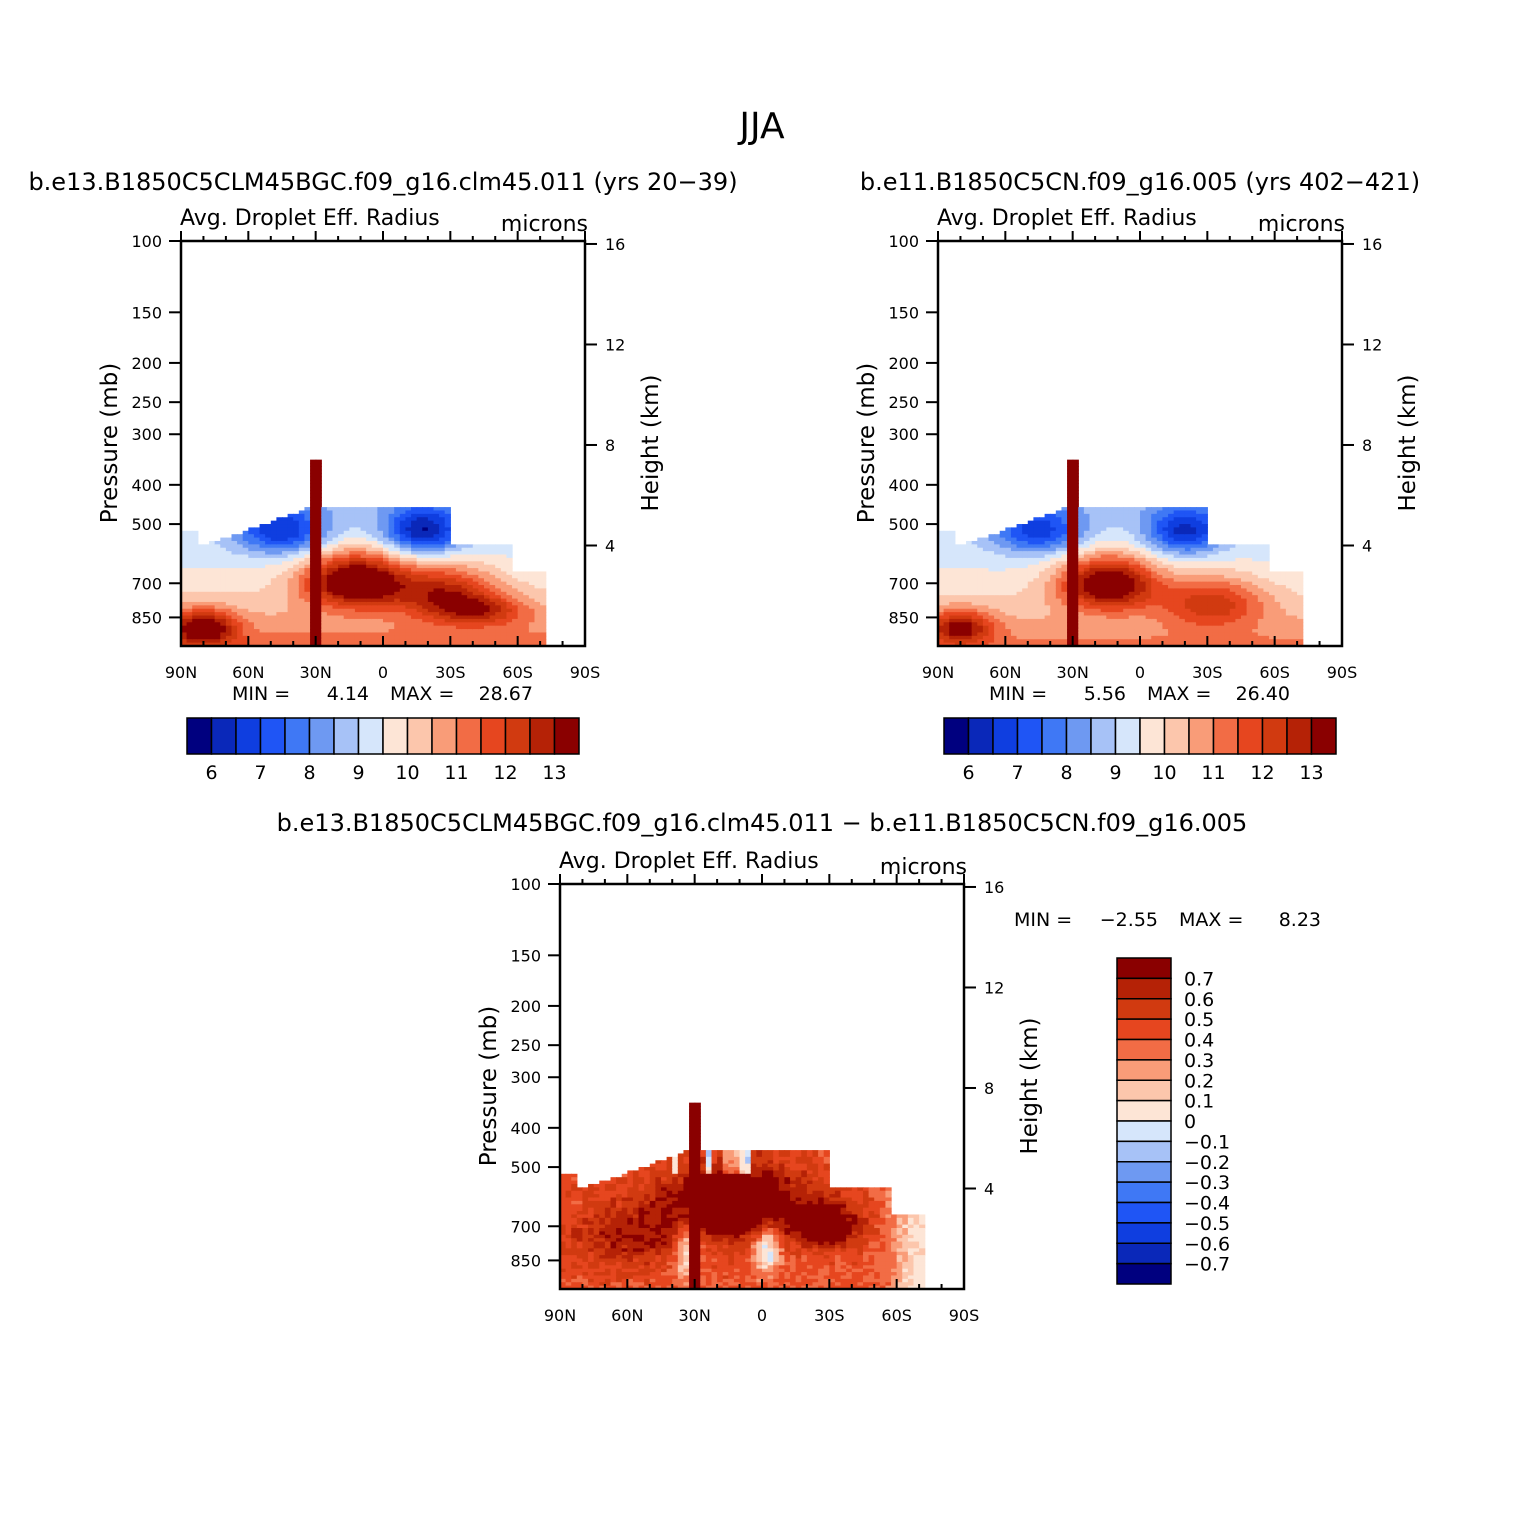  Describe the element at coordinates (146, 617) in the screenshot. I see `y-tick-label: 850` at that location.